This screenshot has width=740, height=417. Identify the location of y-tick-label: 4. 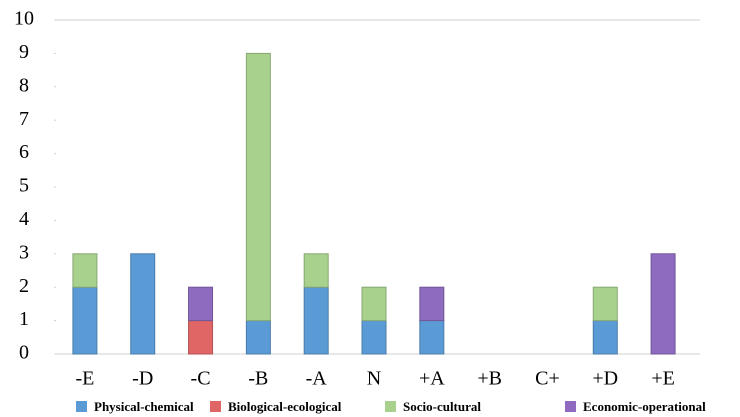
(24, 219).